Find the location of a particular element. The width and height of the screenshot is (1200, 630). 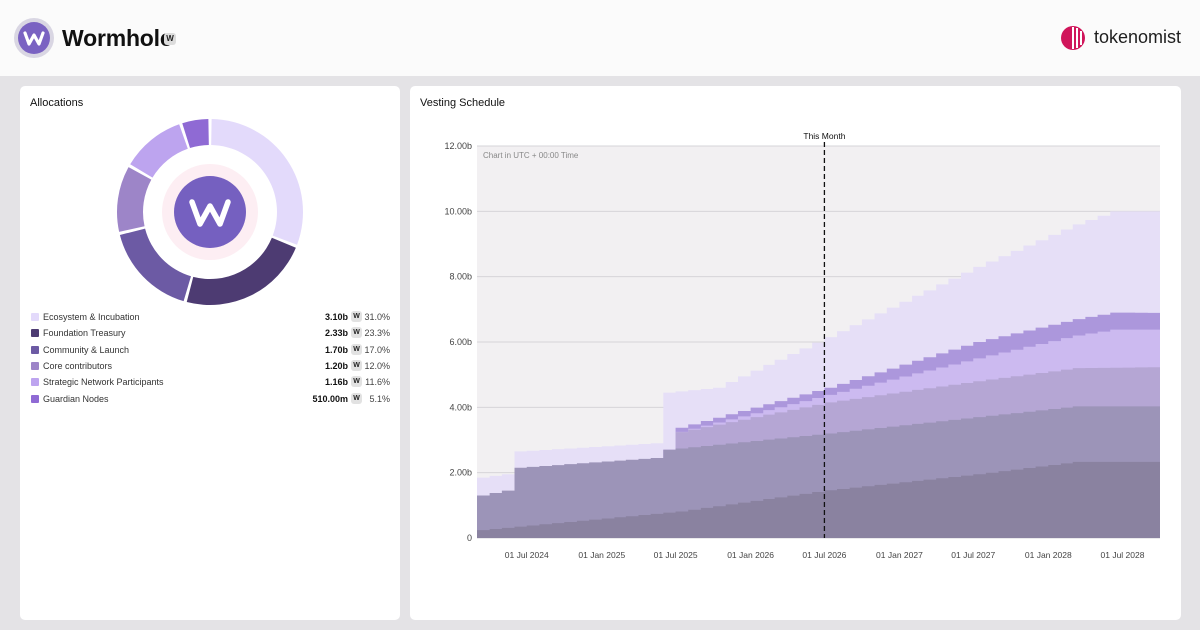

y-tick-label: 0 is located at coordinates (469, 538).